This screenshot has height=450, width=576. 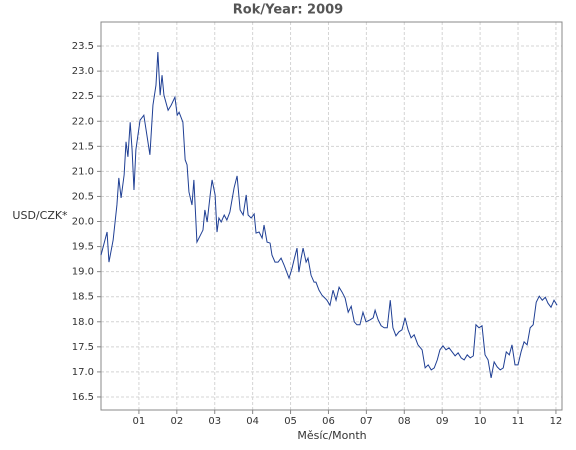 What do you see at coordinates (442, 421) in the screenshot?
I see `x-tick-label: 09` at bounding box center [442, 421].